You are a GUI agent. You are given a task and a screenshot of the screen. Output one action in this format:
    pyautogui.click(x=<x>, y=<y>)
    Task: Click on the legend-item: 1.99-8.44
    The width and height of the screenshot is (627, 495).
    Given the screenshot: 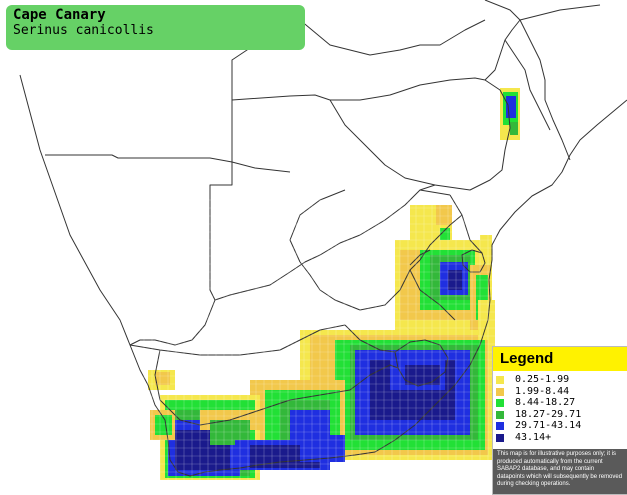 What is the action you would take?
    pyautogui.click(x=560, y=391)
    